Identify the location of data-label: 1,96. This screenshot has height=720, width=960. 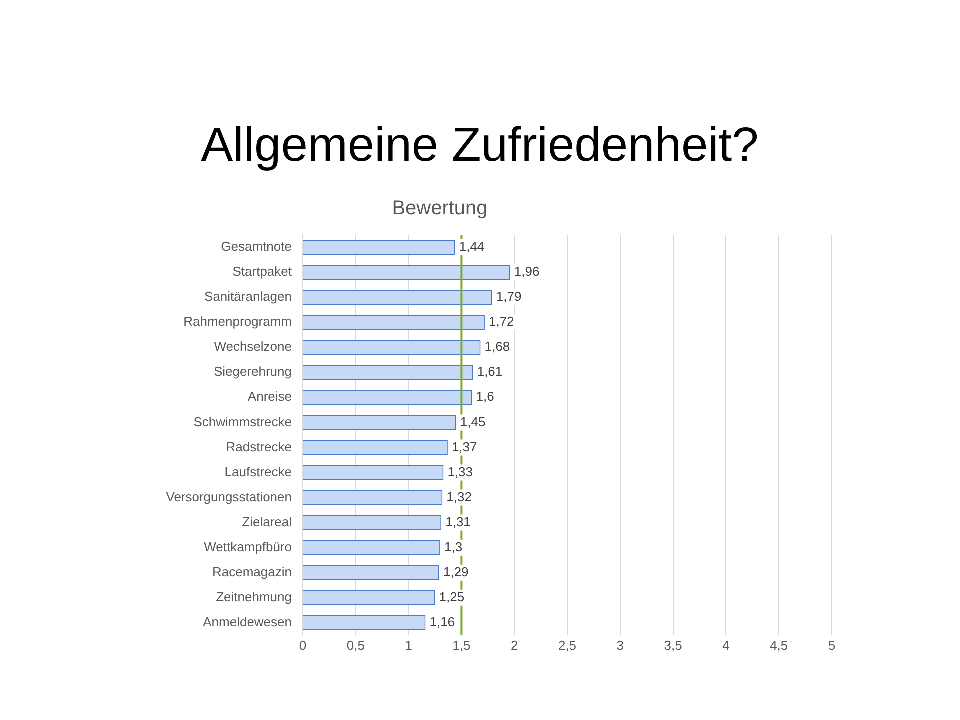
(527, 272).